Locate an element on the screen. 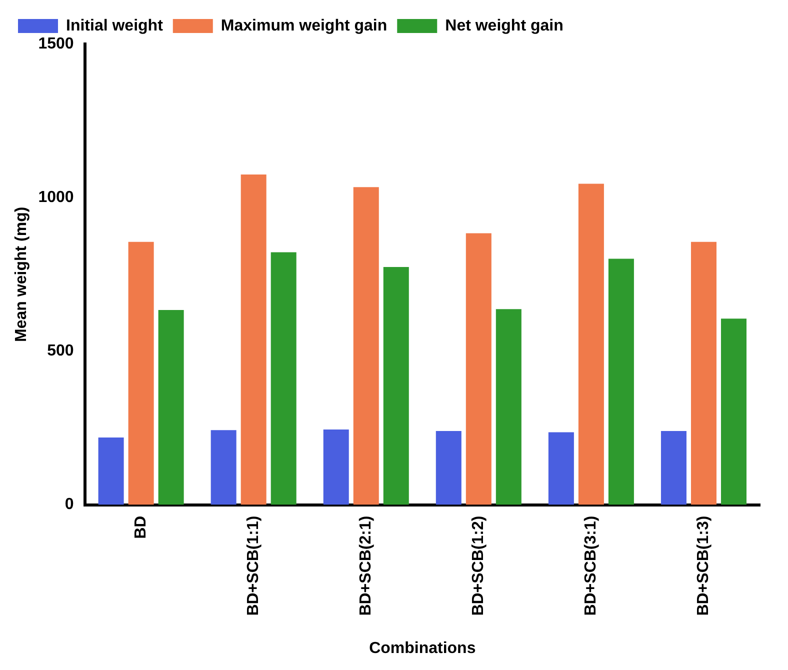  y-tick-label: 0 is located at coordinates (69, 505).